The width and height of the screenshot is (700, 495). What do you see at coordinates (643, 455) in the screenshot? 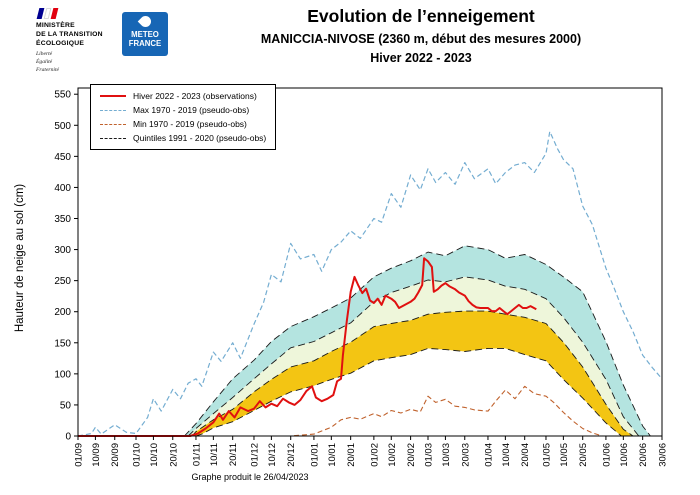
I see `x-tick-label: 20/06` at bounding box center [643, 455].